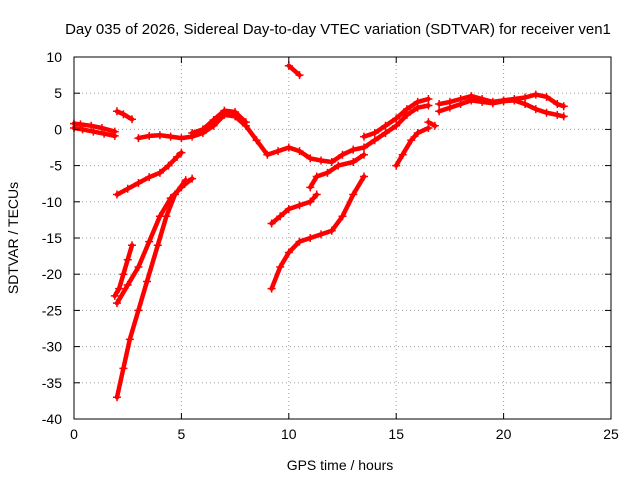  Describe the element at coordinates (74, 434) in the screenshot. I see `x-tick-label: 0` at that location.